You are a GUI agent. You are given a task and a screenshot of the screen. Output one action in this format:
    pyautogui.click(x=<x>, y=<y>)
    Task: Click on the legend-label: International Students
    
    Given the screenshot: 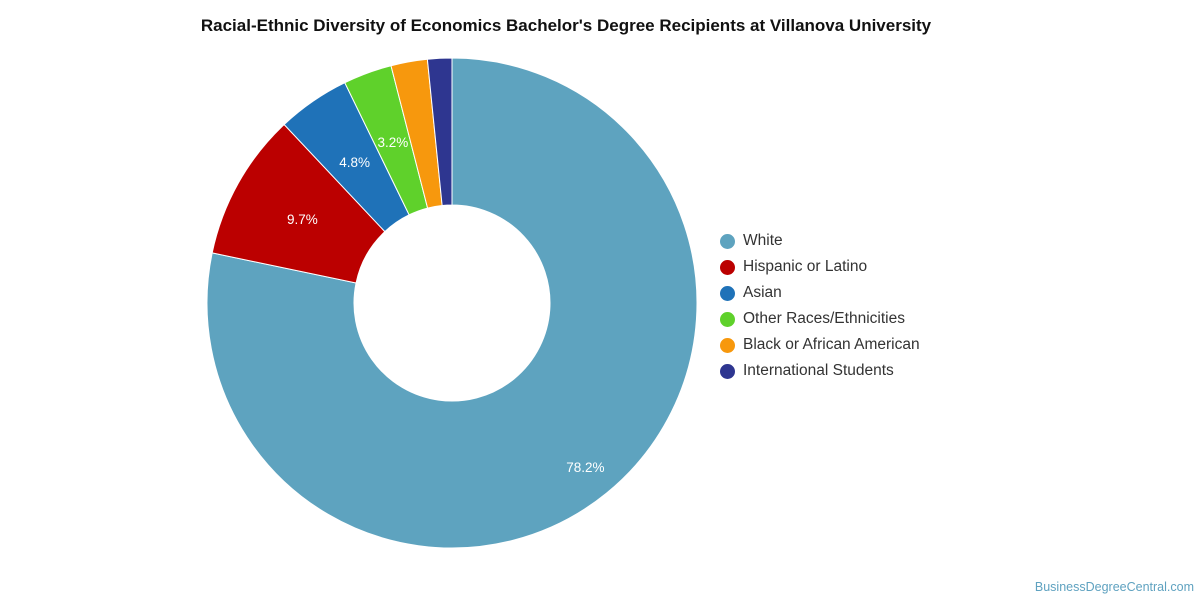 What is the action you would take?
    pyautogui.click(x=818, y=370)
    